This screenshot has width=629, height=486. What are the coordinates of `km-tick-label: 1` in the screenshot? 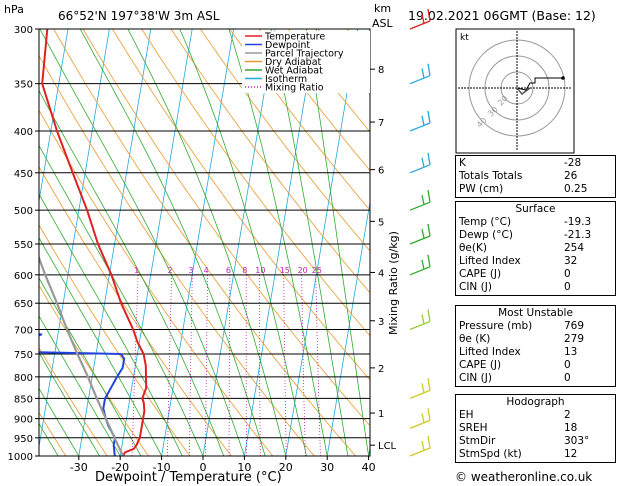 It's located at (381, 414).